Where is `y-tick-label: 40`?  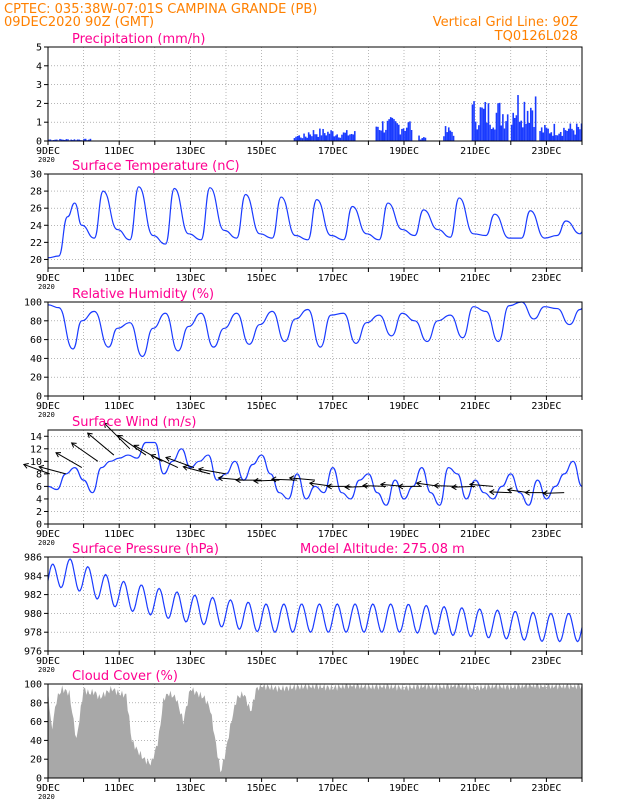
y-tick-label: 40 is located at coordinates (36, 359).